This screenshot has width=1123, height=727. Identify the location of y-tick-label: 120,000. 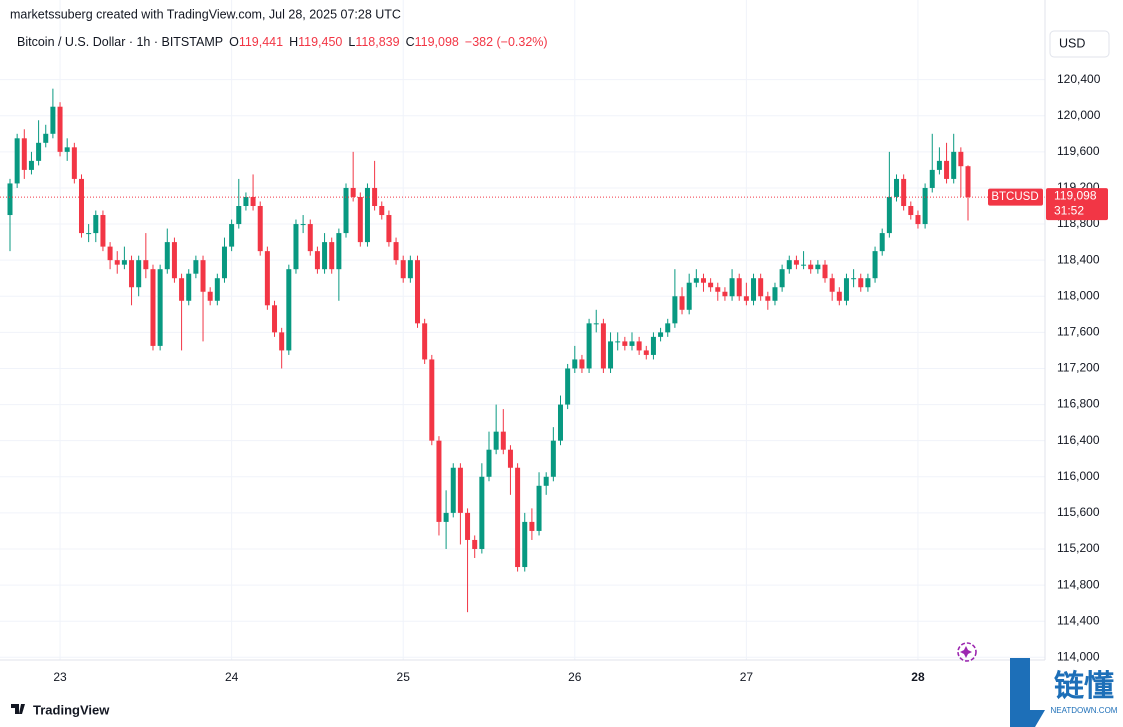
(1079, 115).